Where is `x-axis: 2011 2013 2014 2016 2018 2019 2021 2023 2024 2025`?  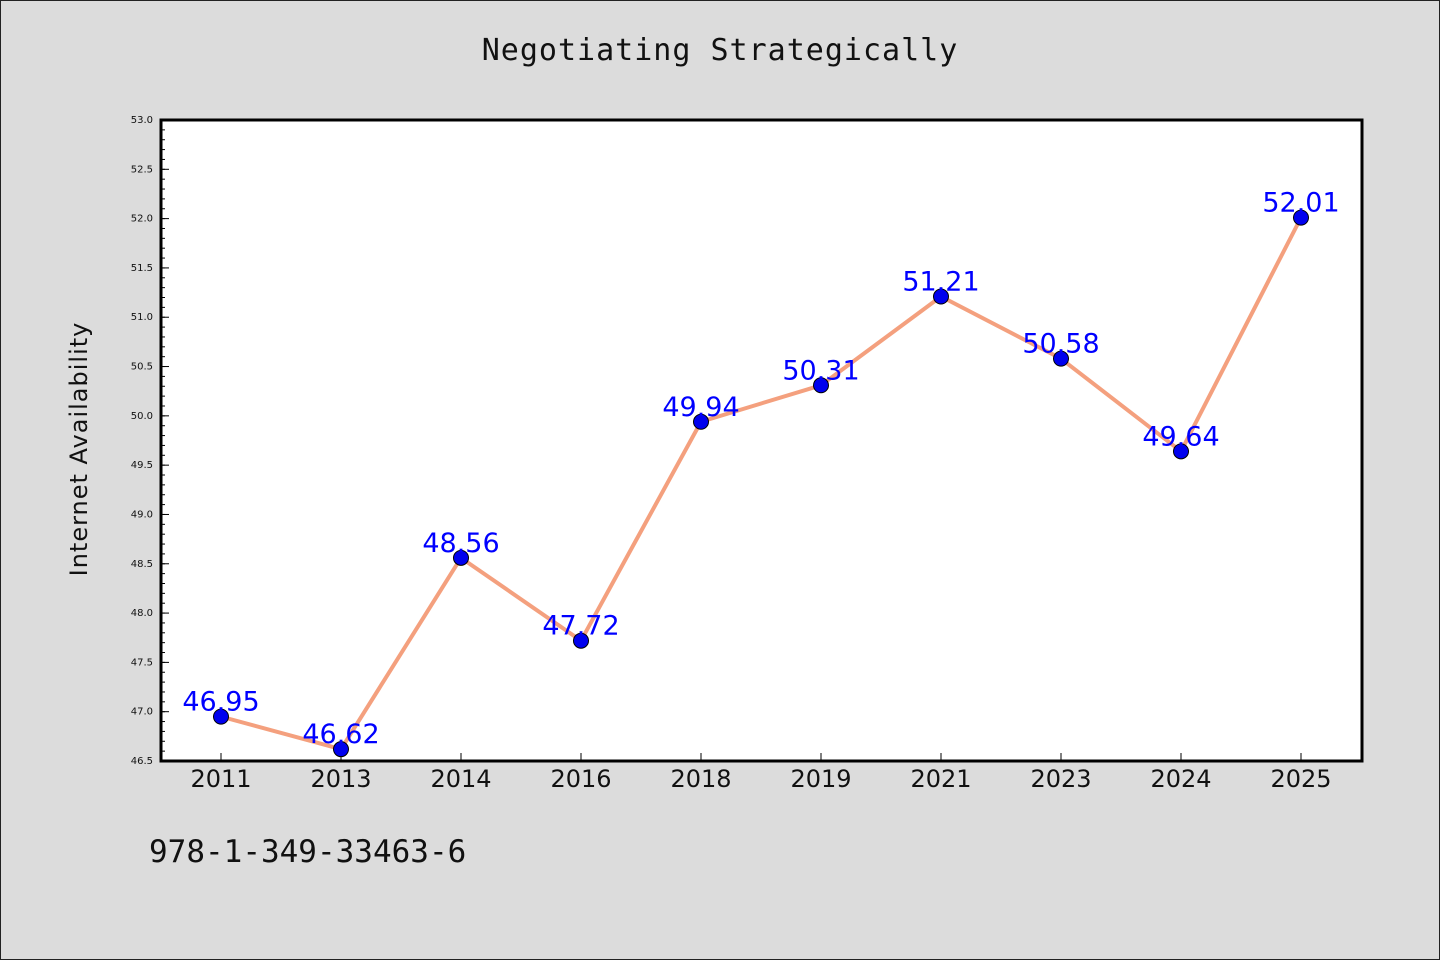 x-axis: 2011 2013 2014 2016 2018 2019 2021 2023 2024 2025 is located at coordinates (761, 773).